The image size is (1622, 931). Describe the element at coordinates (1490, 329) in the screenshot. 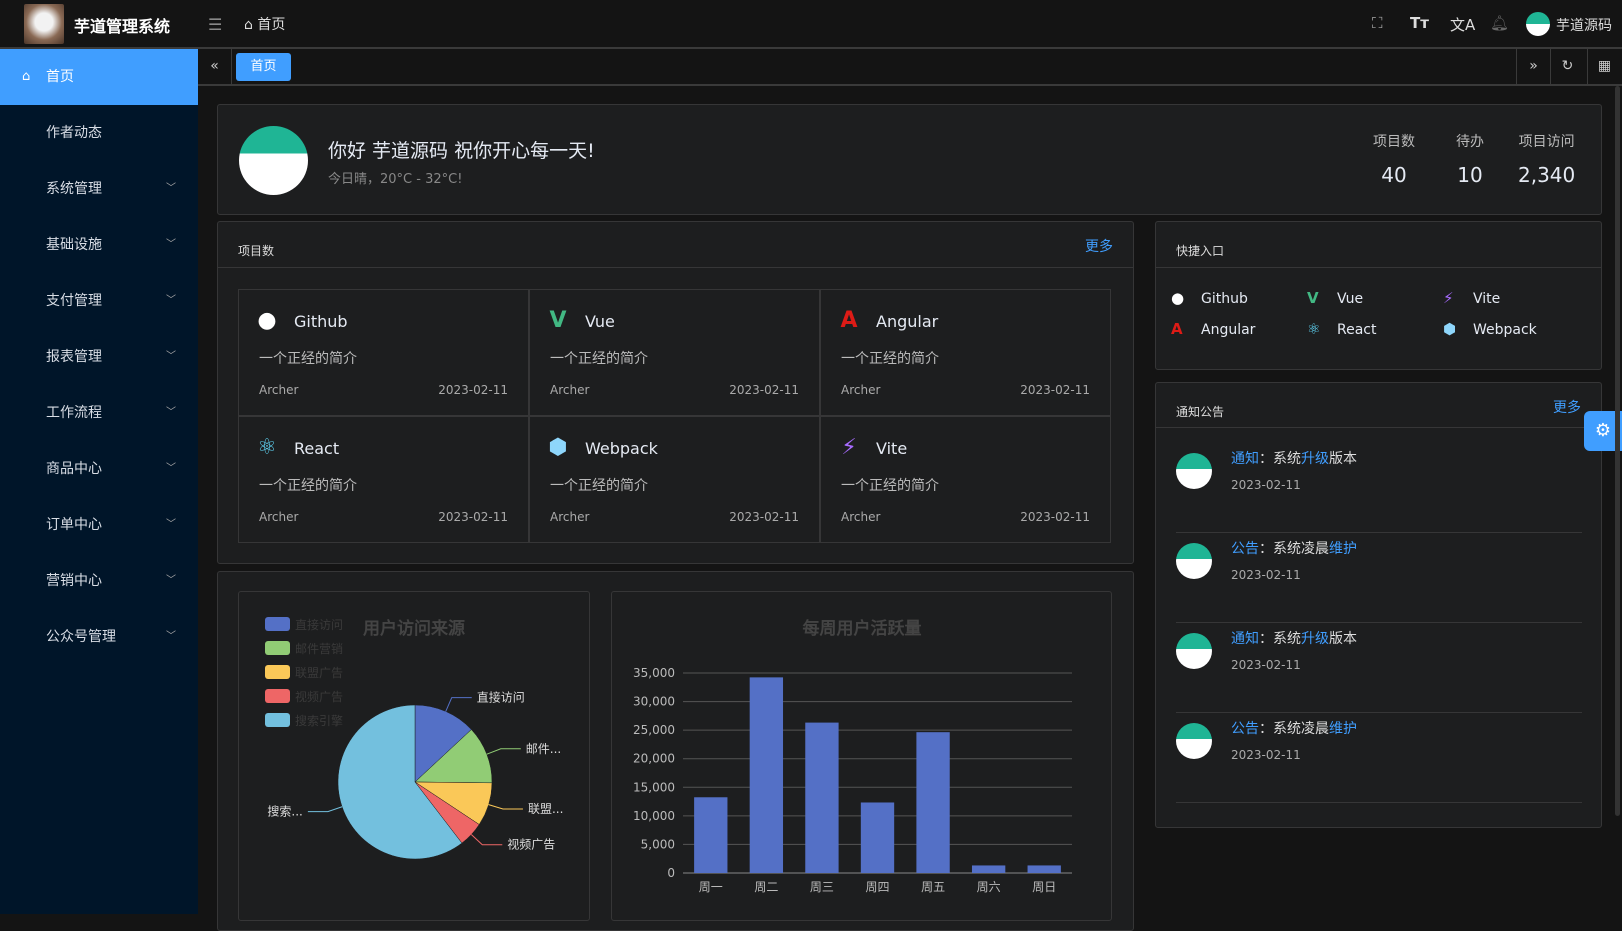

I see `quick-entry-item: ⬢ Webpack` at that location.